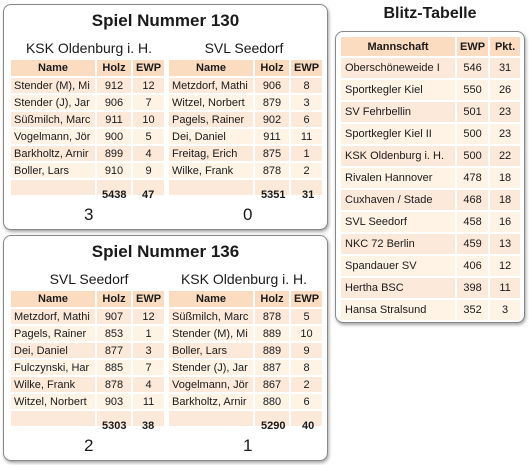  What do you see at coordinates (505, 288) in the screenshot?
I see `team-points: 11` at bounding box center [505, 288].